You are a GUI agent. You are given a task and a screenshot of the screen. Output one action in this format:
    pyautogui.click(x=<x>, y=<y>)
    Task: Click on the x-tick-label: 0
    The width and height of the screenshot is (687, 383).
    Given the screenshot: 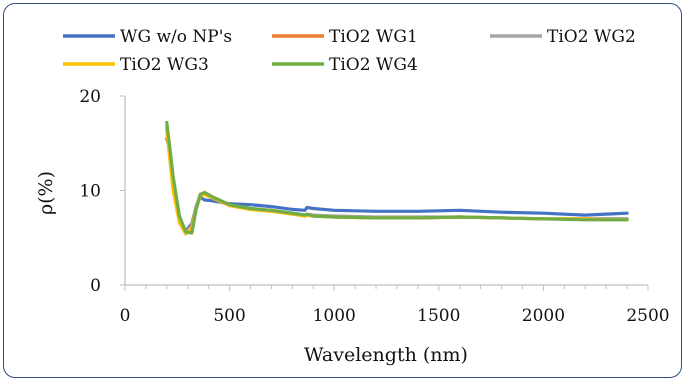 What is the action you would take?
    pyautogui.click(x=125, y=316)
    